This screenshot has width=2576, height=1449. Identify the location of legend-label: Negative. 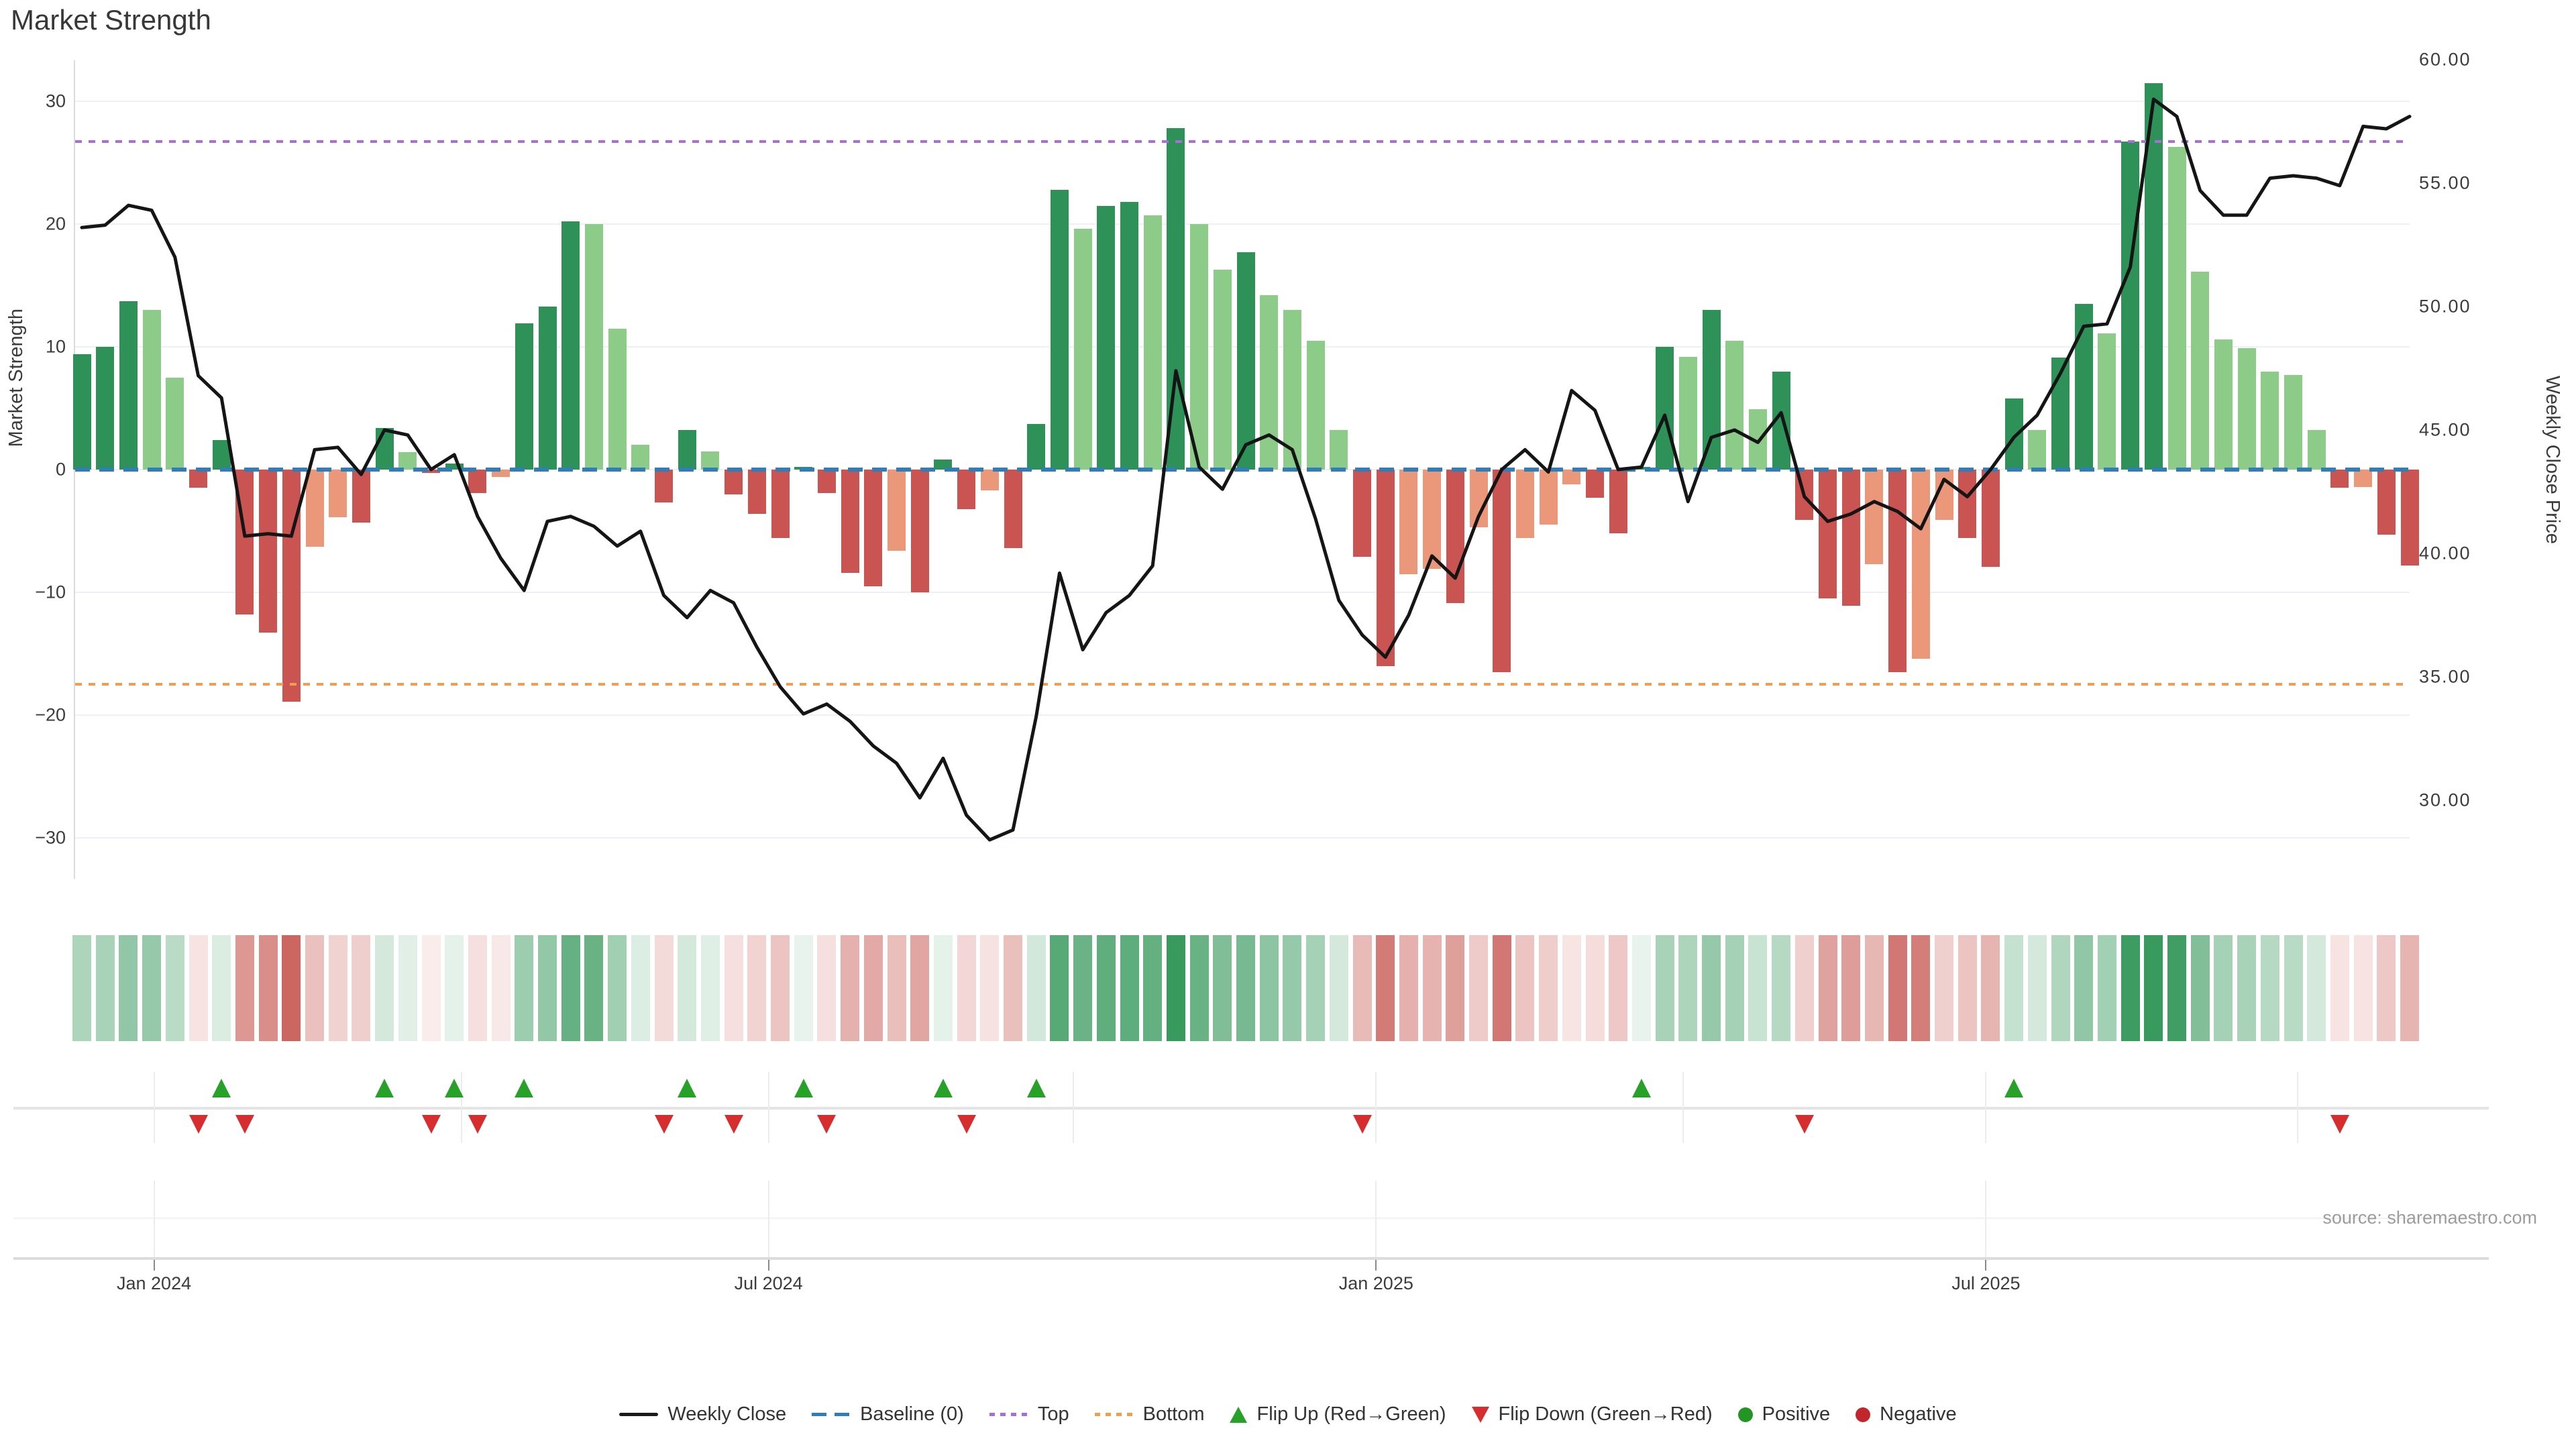
(1918, 1414).